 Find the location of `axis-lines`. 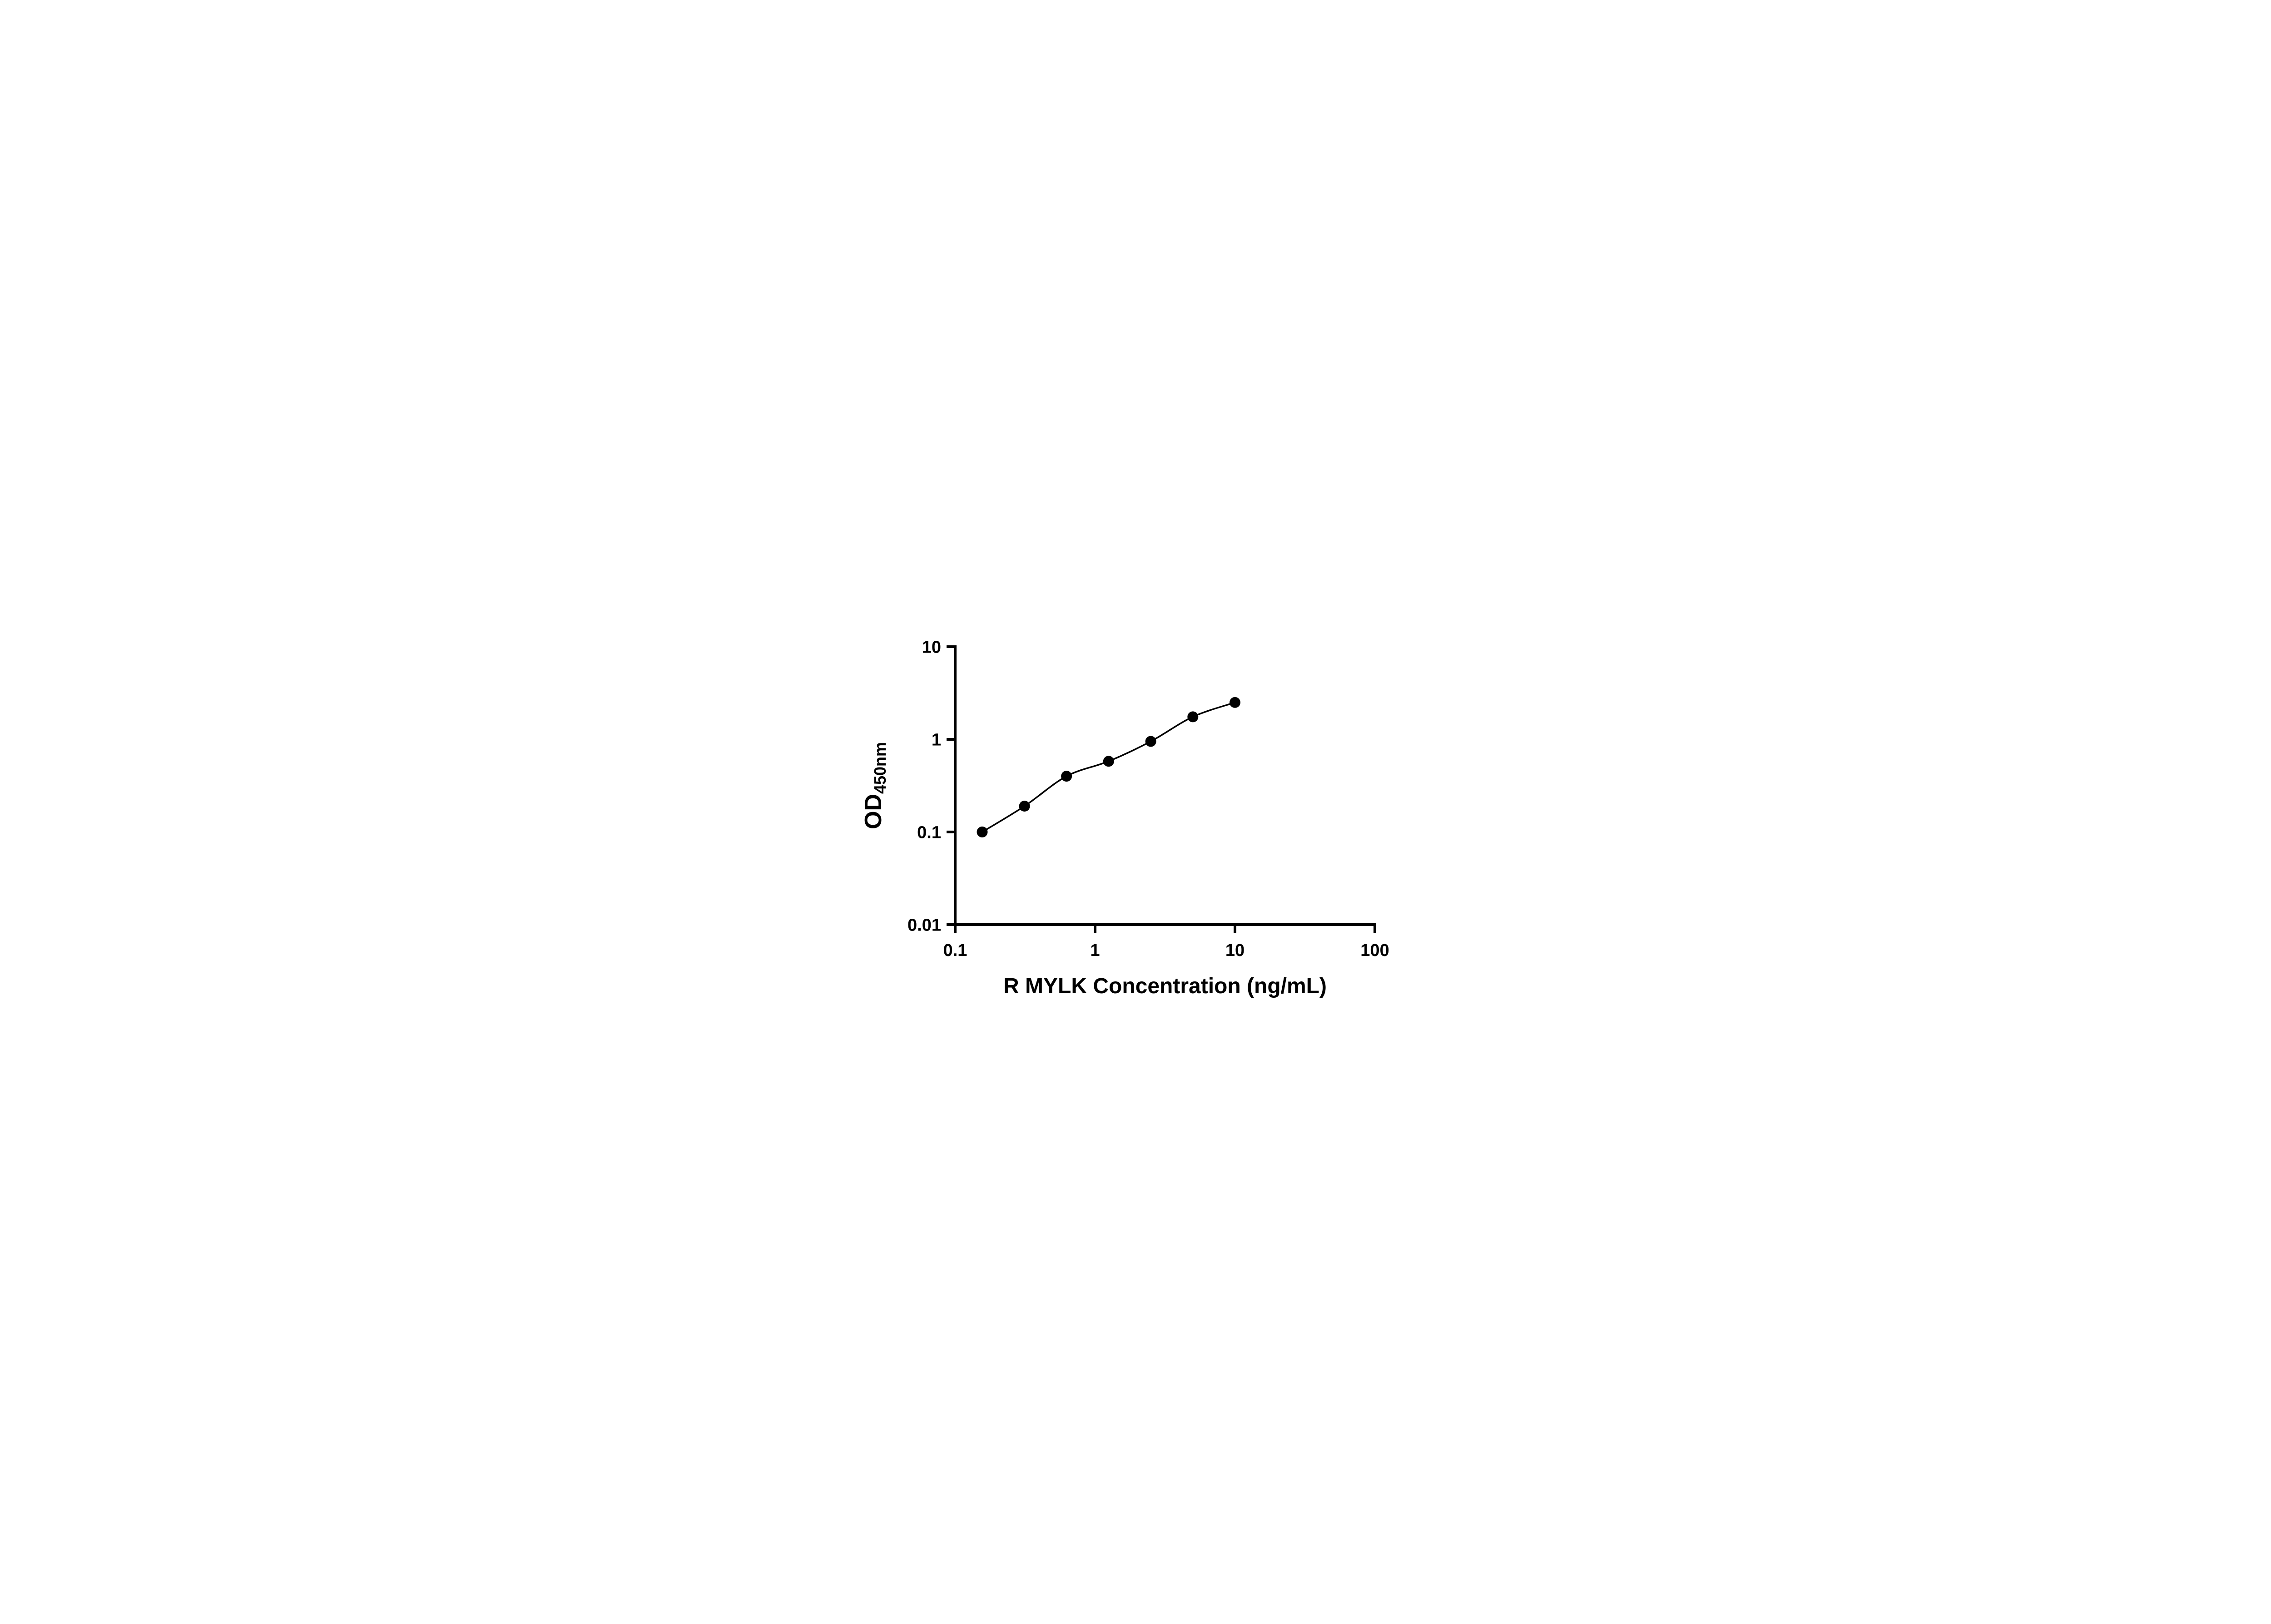

axis-lines is located at coordinates (1164, 785).